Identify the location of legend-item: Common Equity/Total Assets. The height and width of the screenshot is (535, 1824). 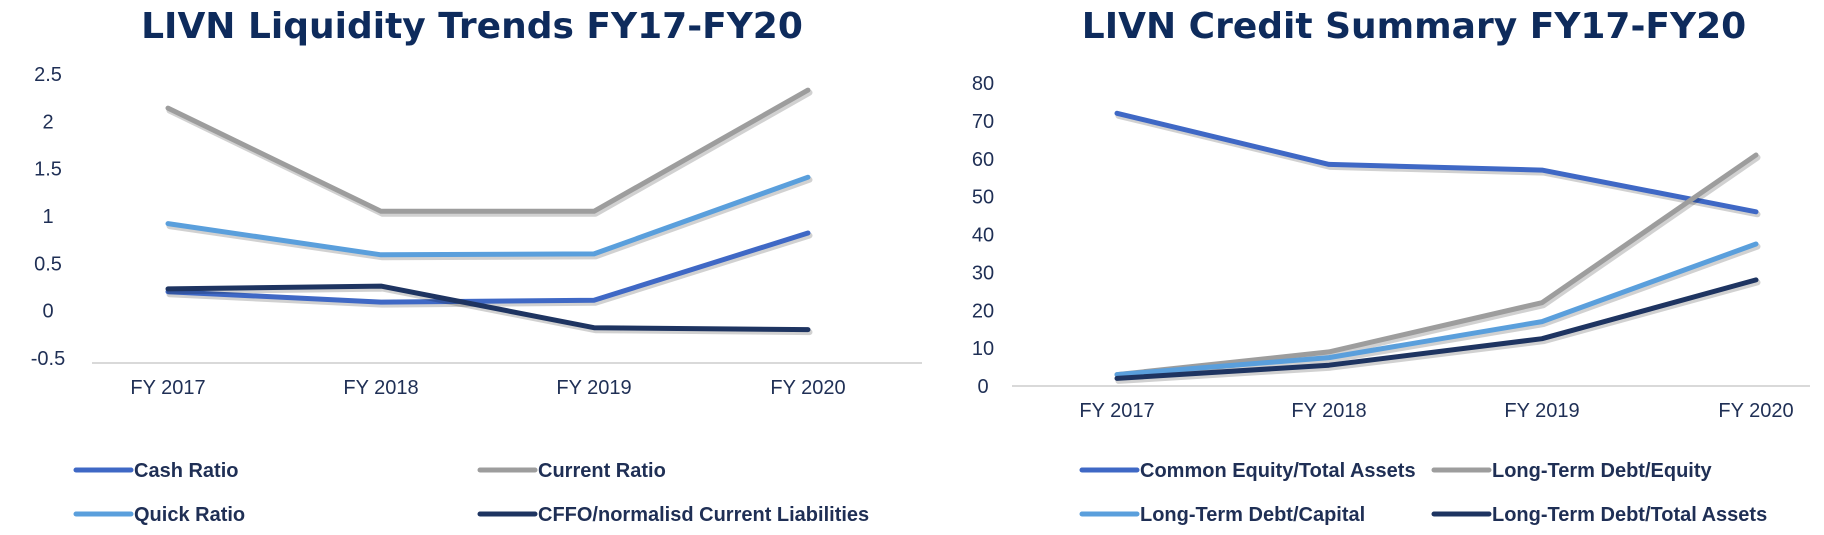
(1247, 471).